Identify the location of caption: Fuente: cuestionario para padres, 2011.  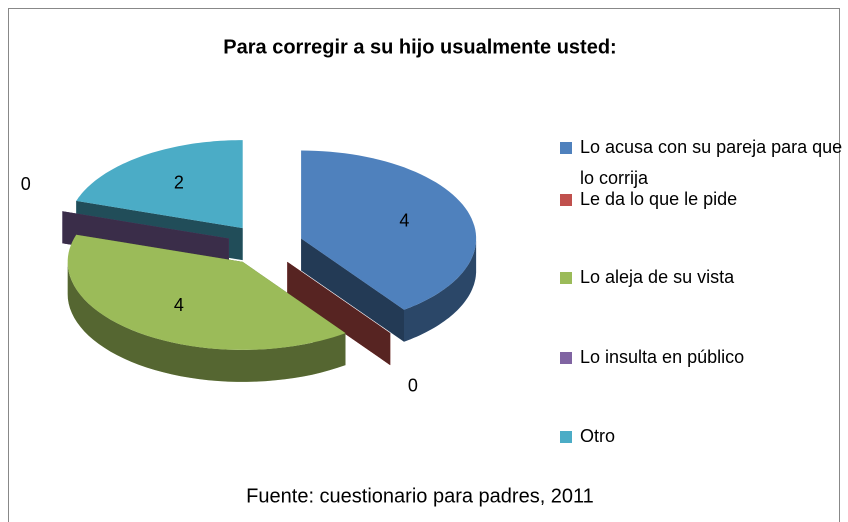
(420, 496).